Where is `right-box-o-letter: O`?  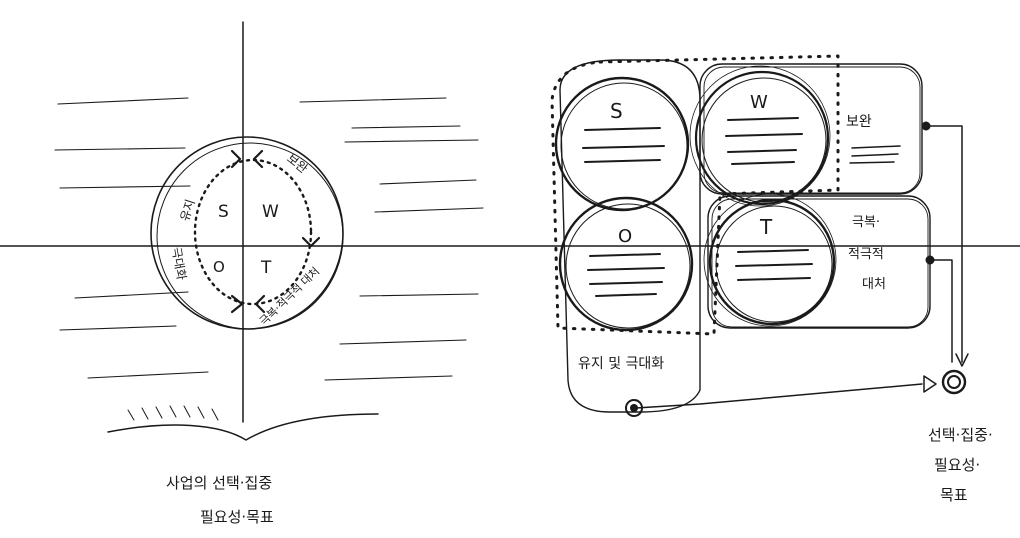
right-box-o-letter: O is located at coordinates (625, 236).